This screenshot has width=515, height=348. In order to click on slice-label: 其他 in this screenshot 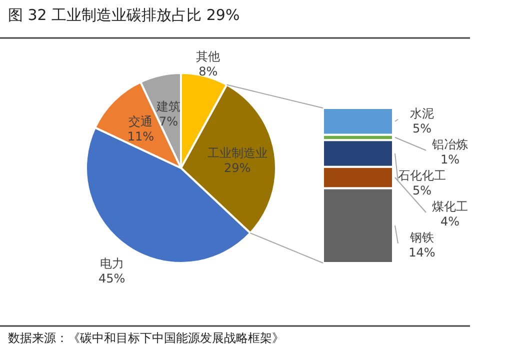, I will do `click(208, 56)`.